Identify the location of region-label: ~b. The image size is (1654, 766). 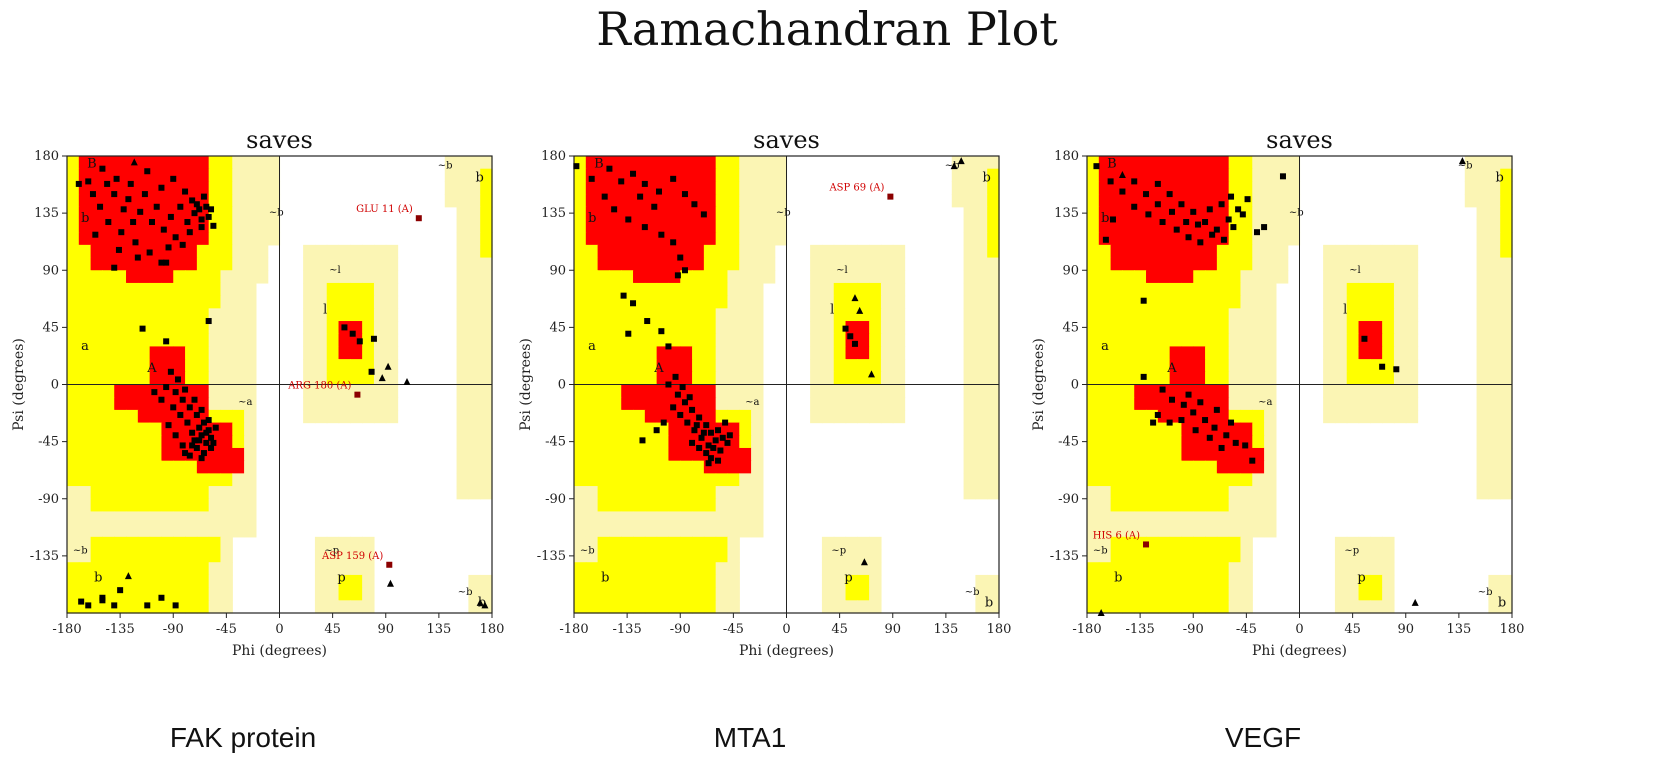
(1465, 166).